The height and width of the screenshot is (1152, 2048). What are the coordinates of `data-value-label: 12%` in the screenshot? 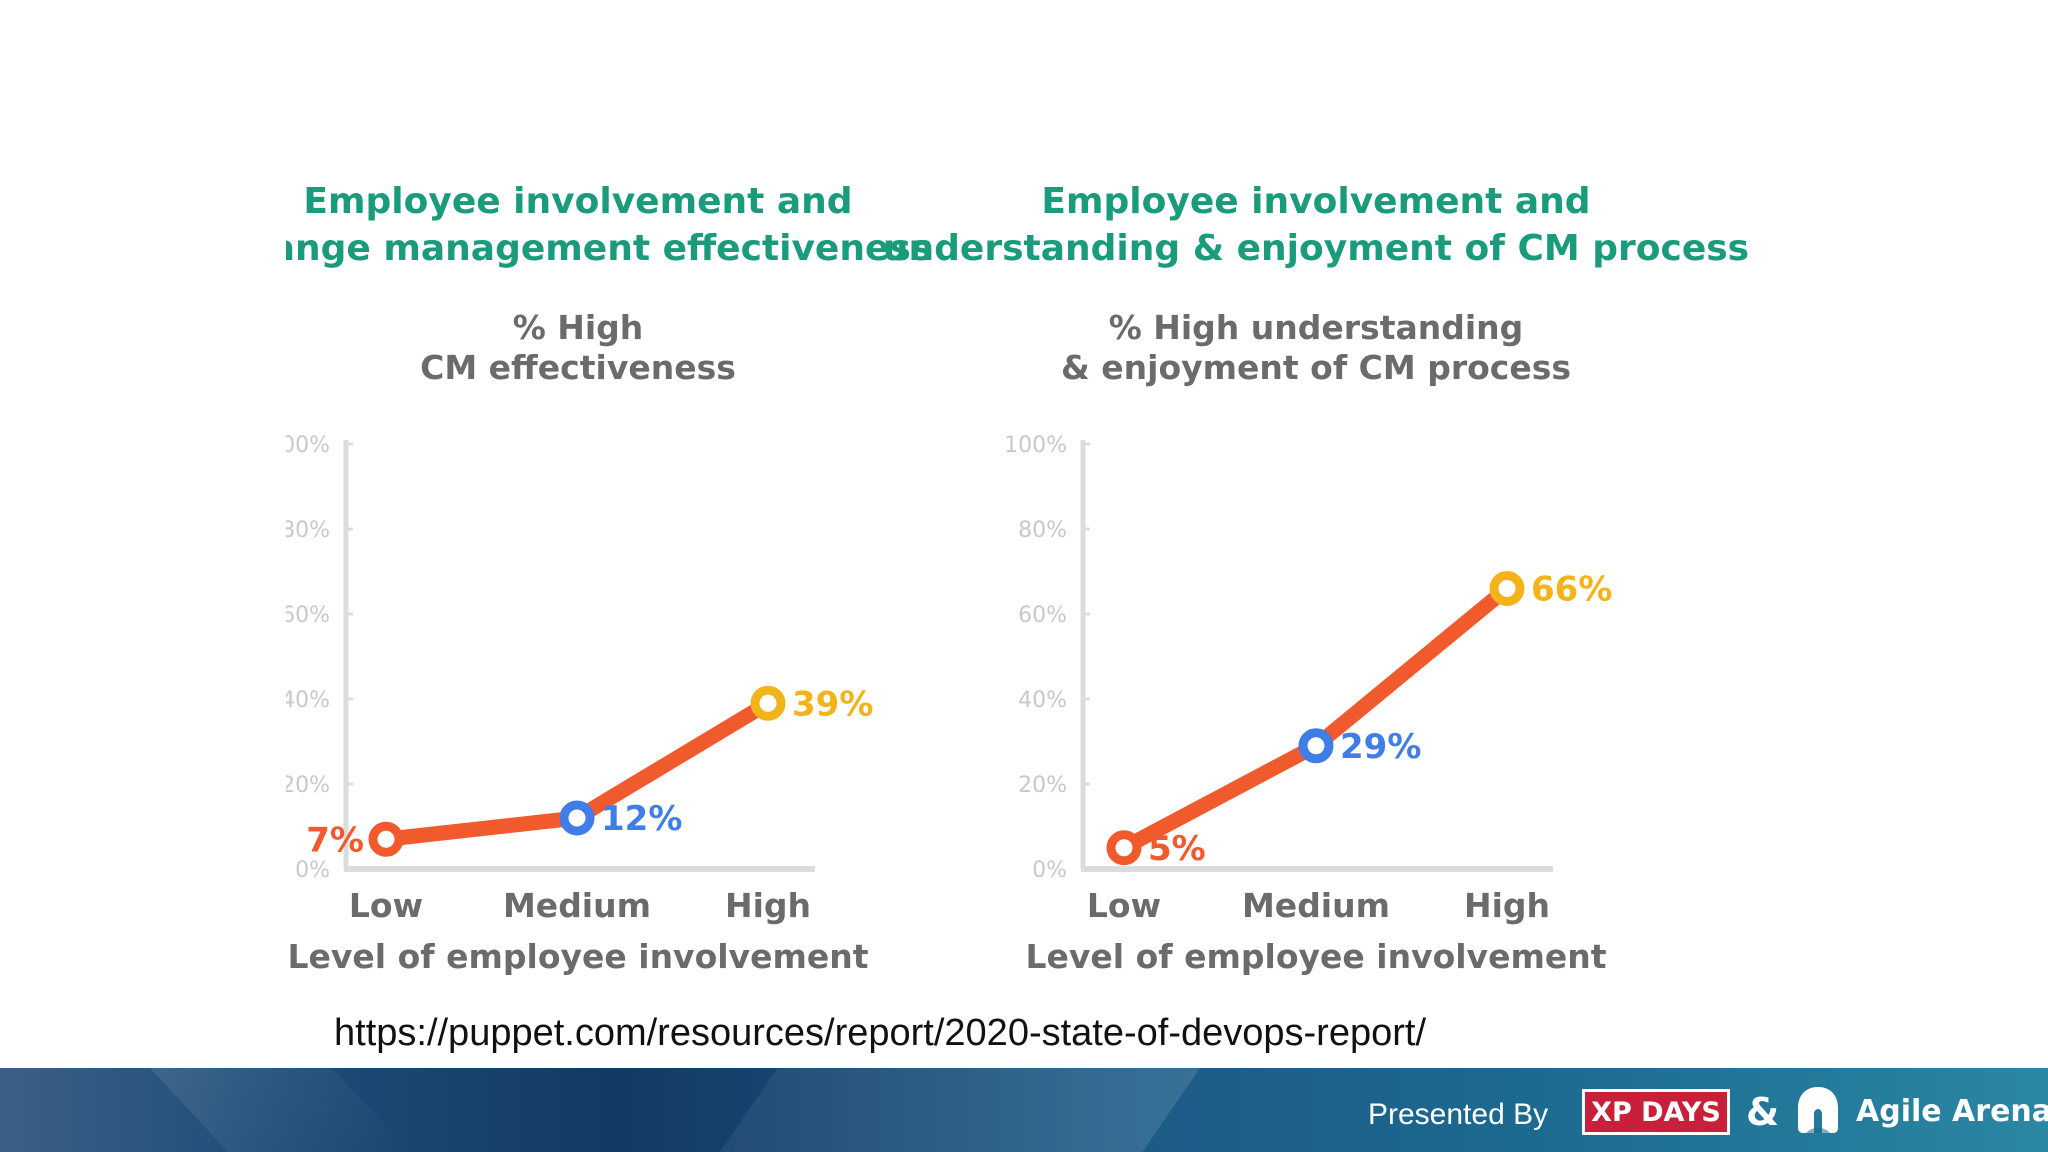 It's located at (641, 819).